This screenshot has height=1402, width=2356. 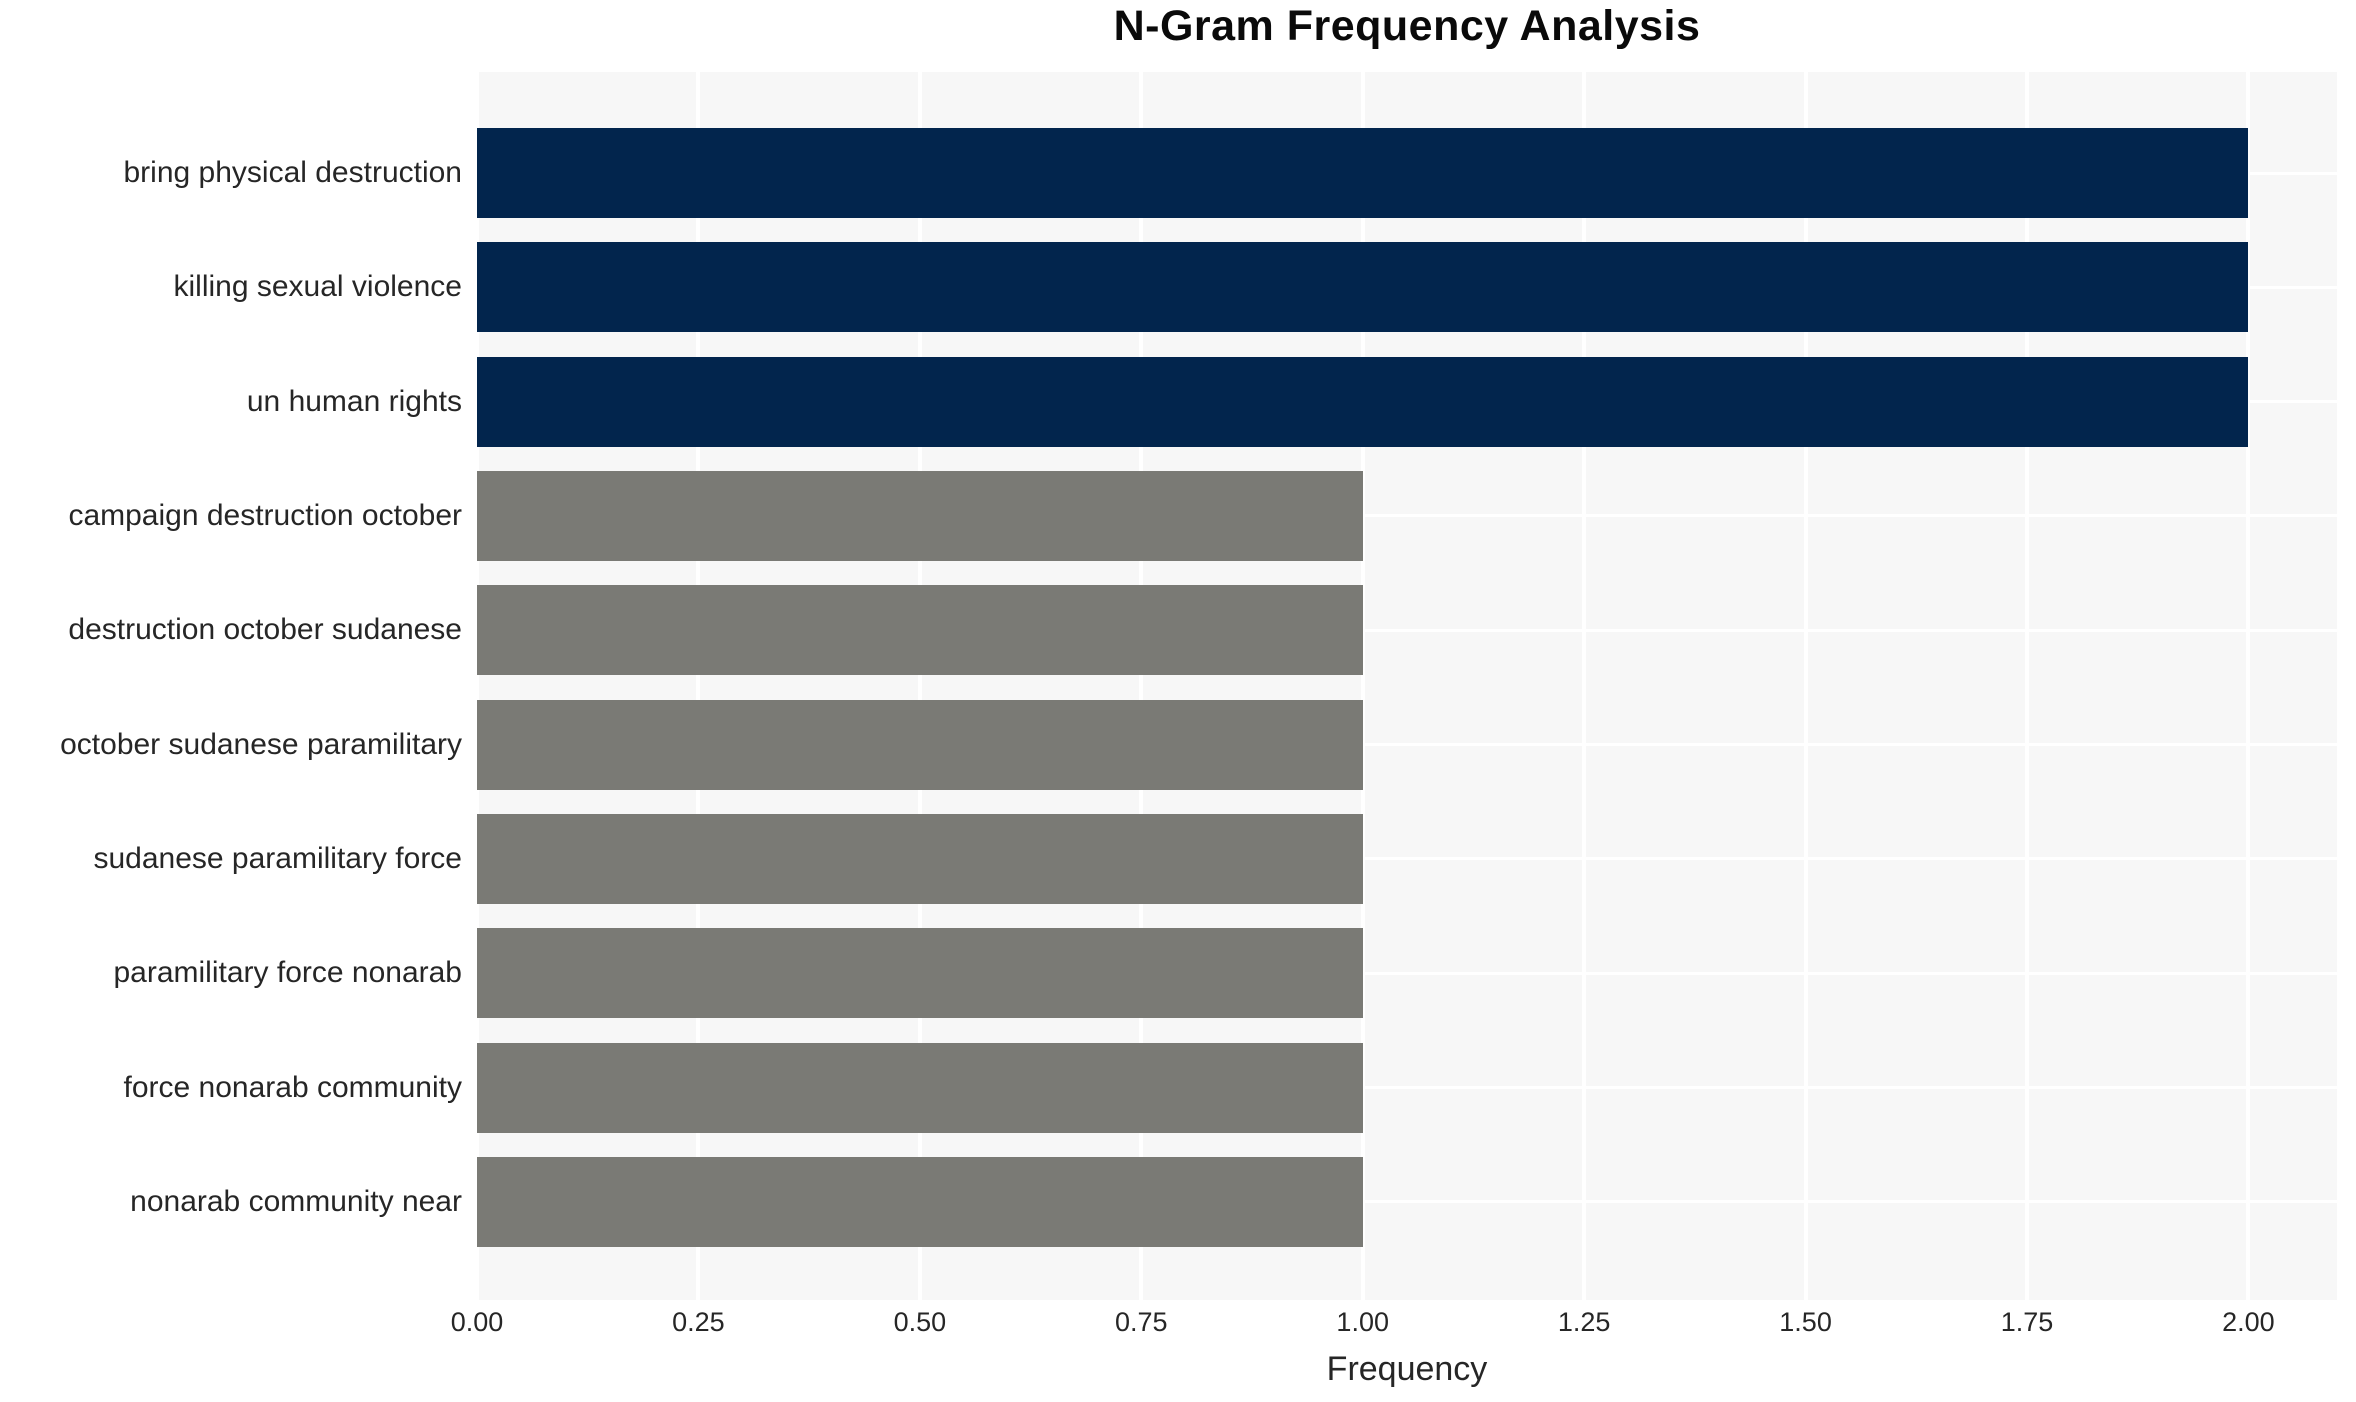 What do you see at coordinates (296, 1201) in the screenshot?
I see `y-category-label: nonarab community near` at bounding box center [296, 1201].